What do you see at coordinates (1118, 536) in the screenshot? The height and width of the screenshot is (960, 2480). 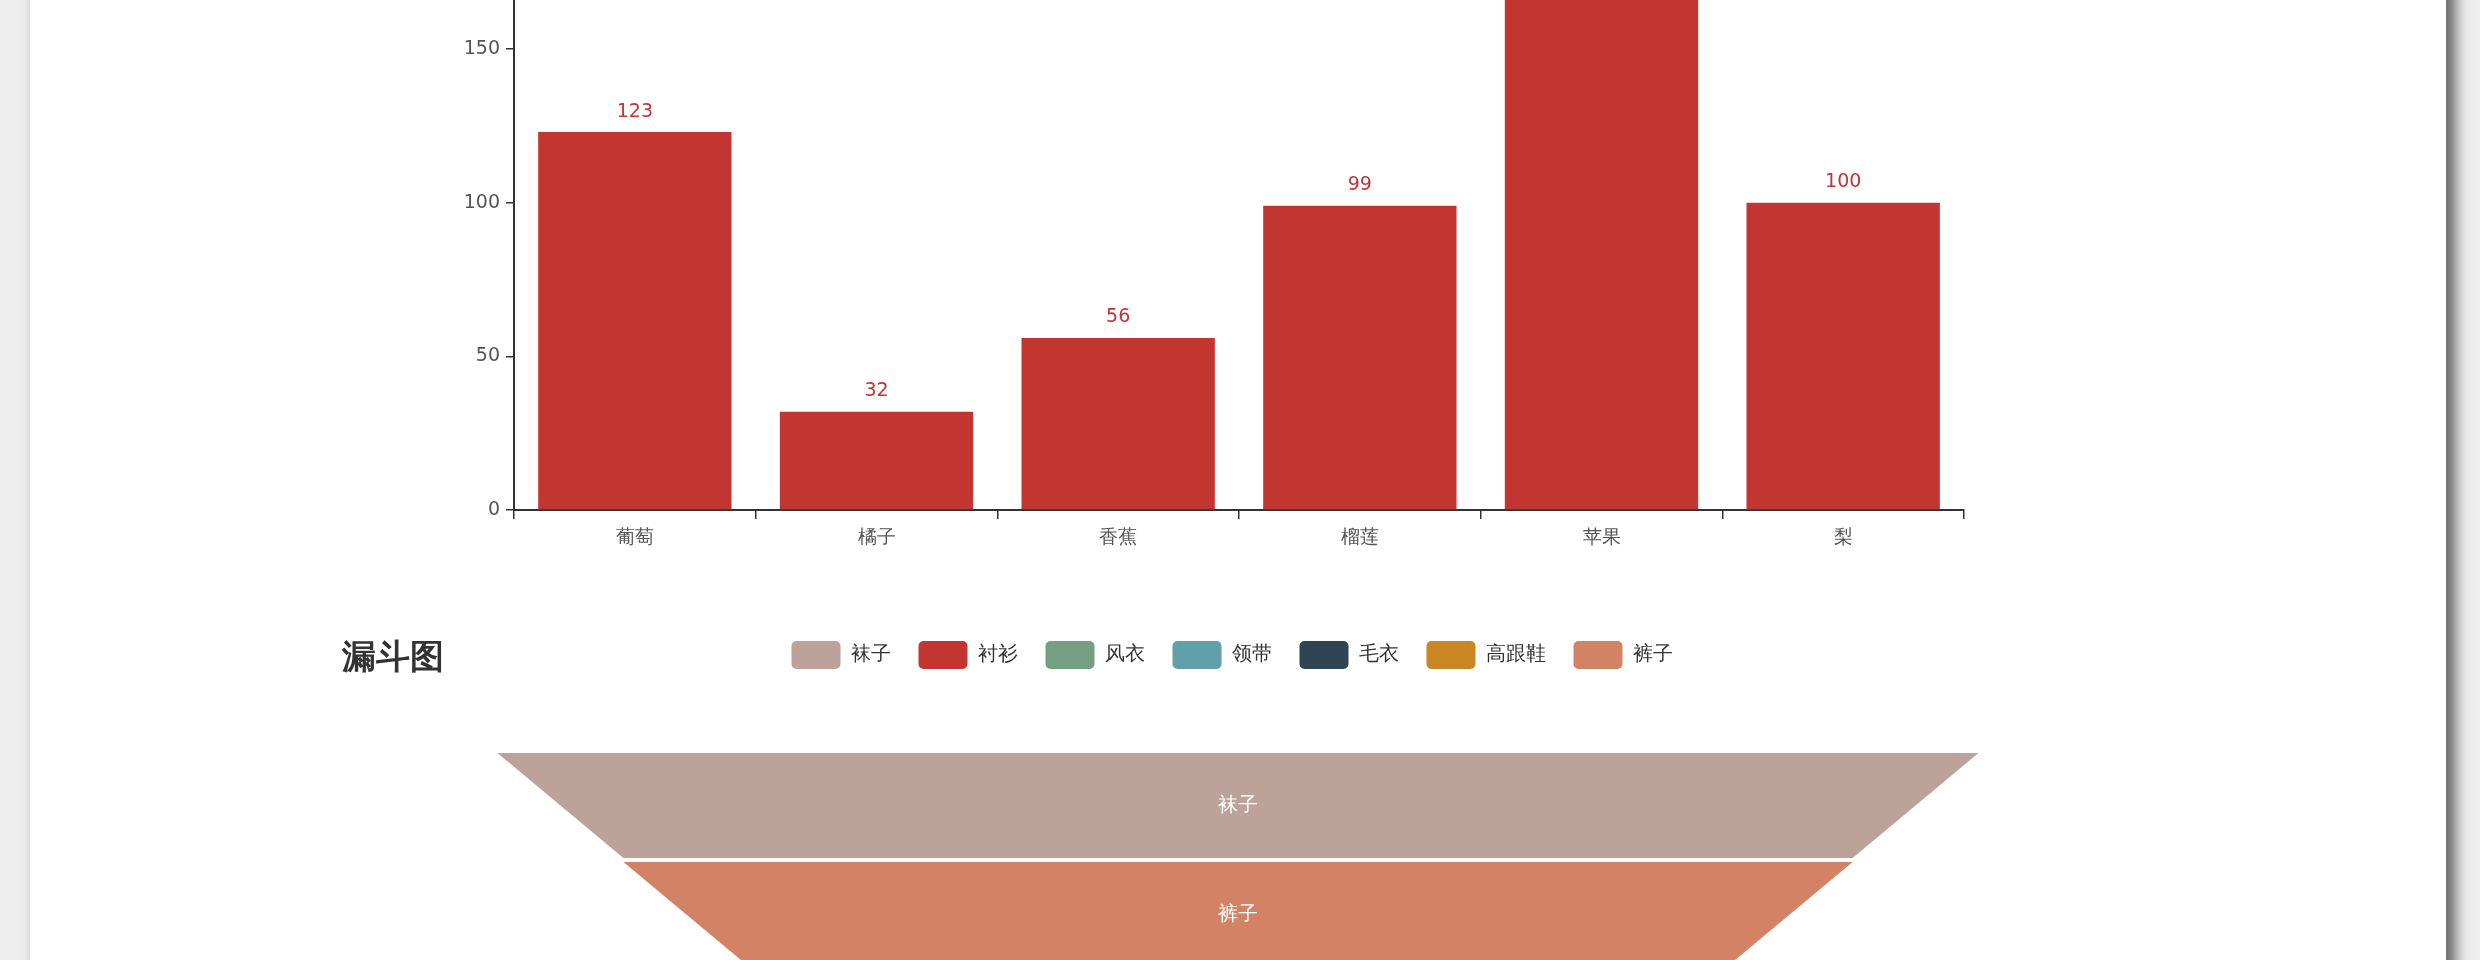 I see `x-tick-label: 香蕉` at bounding box center [1118, 536].